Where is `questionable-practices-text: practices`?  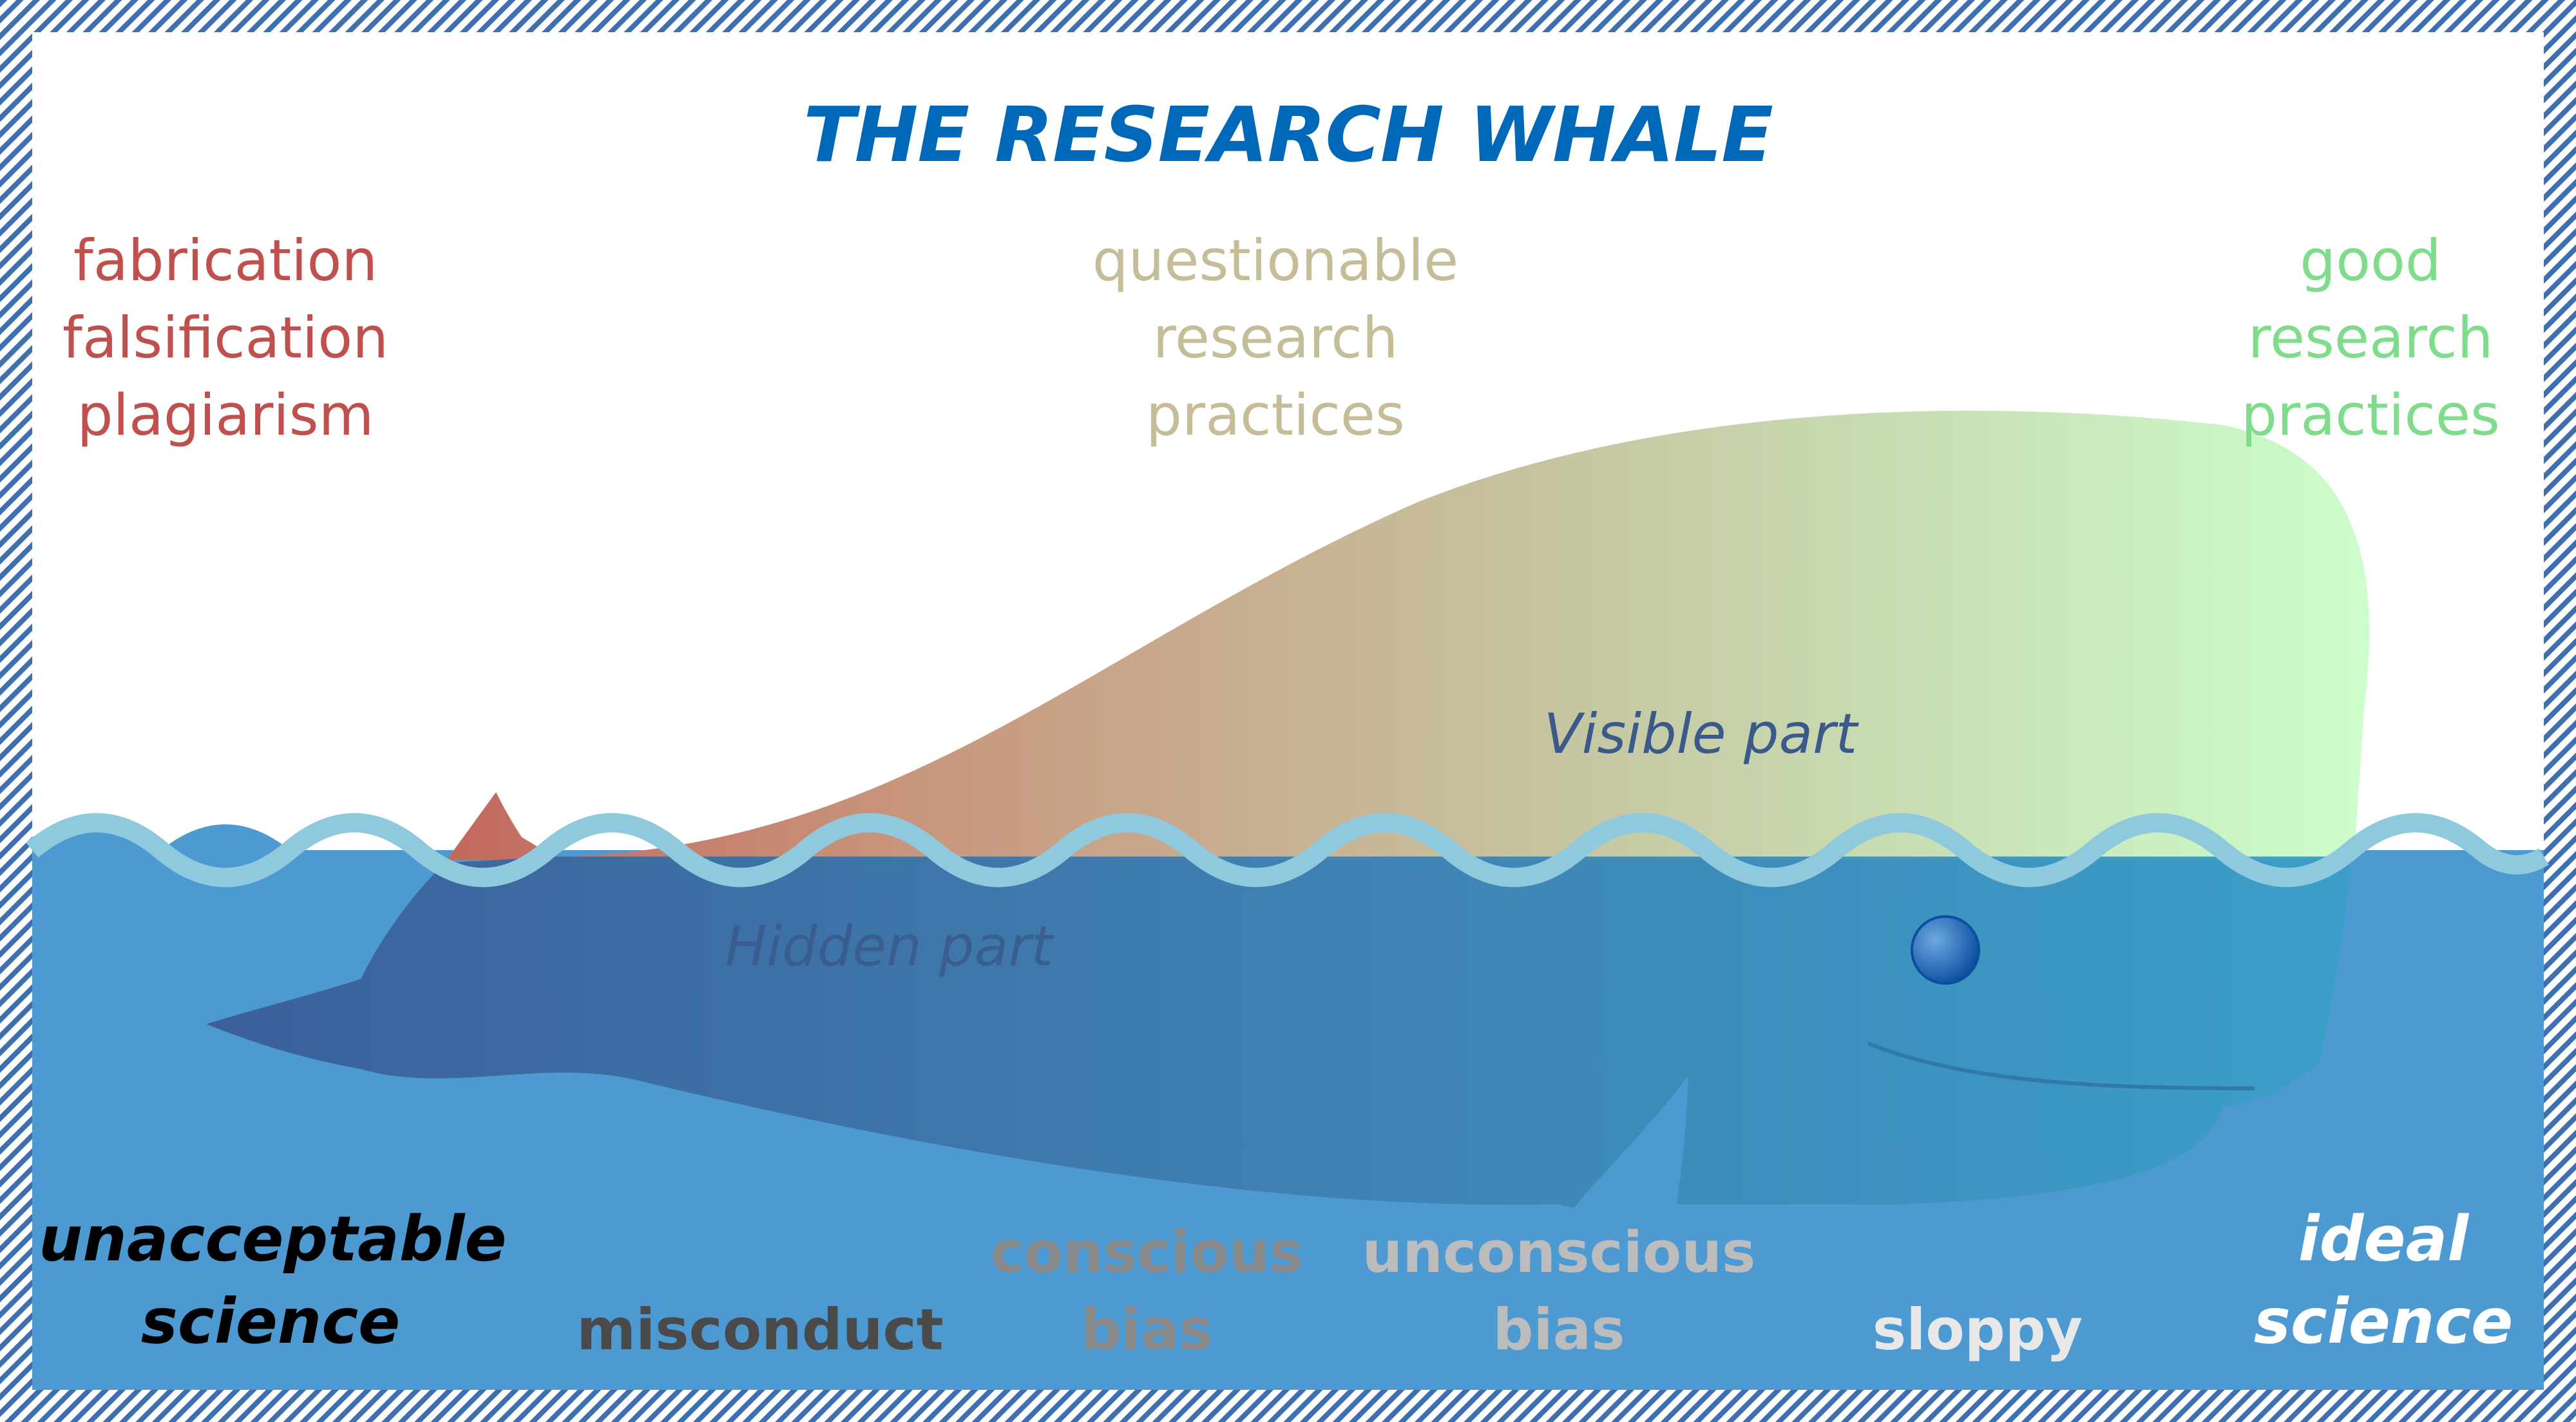
questionable-practices-text: practices is located at coordinates (1275, 415).